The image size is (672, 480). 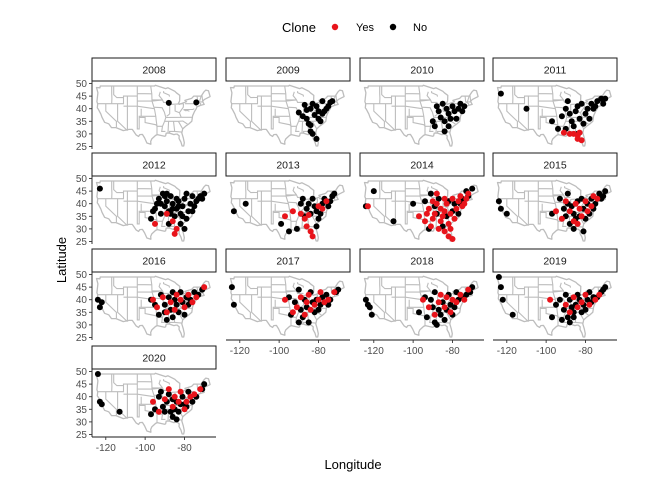 What do you see at coordinates (354, 27) in the screenshot?
I see `legend: Clone Yes No` at bounding box center [354, 27].